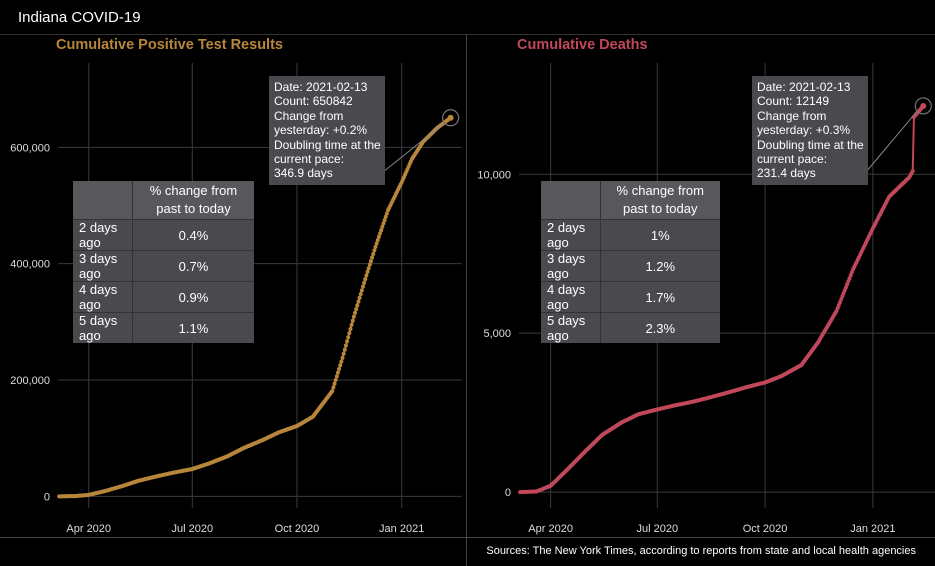 Image resolution: width=935 pixels, height=566 pixels. I want to click on y-tick-label: 10,000, so click(494, 175).